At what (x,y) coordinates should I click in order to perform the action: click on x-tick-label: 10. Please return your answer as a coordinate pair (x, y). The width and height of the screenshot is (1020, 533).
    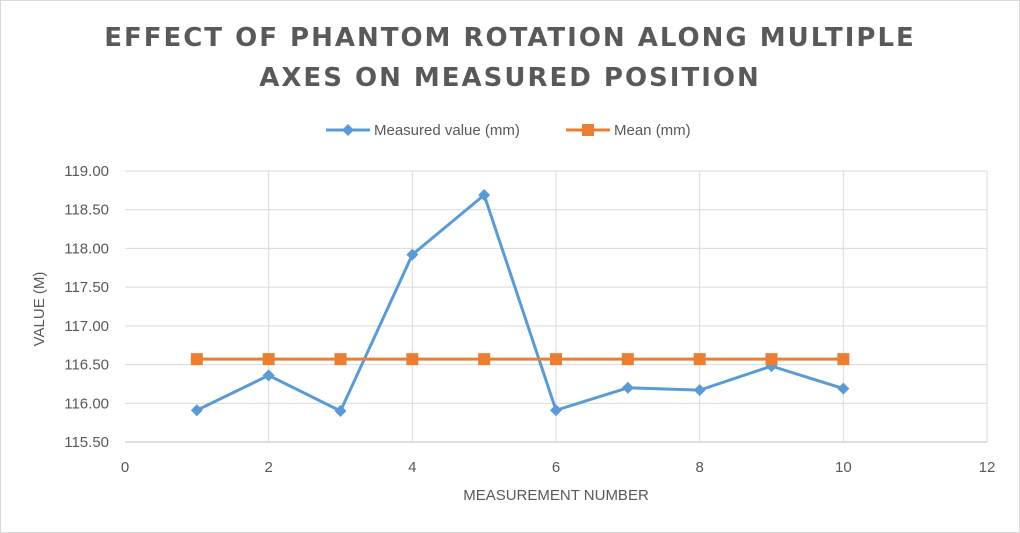
    Looking at the image, I should click on (843, 467).